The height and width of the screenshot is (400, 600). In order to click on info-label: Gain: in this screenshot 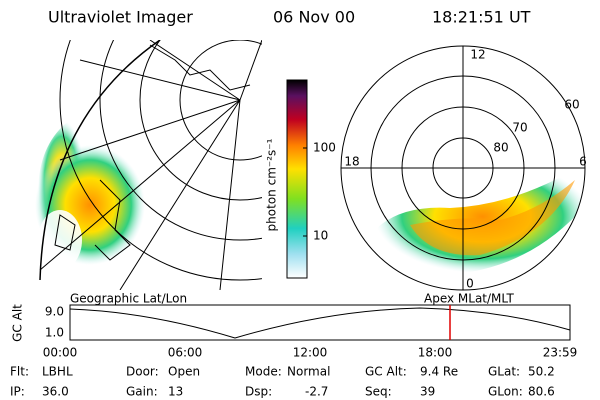, I will do `click(142, 392)`.